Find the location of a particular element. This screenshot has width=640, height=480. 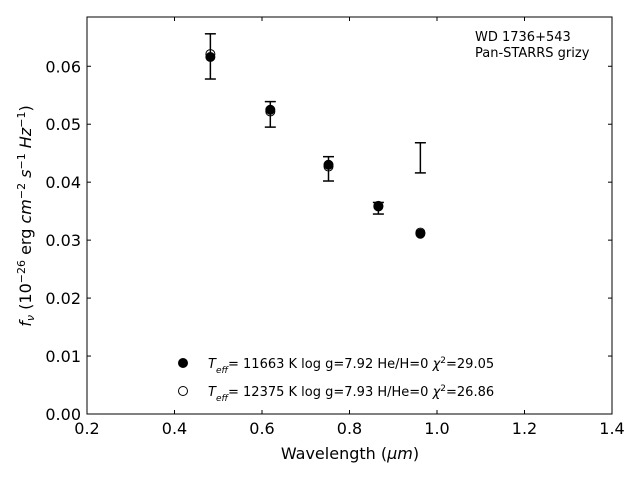

y-label-exp: −26 is located at coordinates (21, 271).